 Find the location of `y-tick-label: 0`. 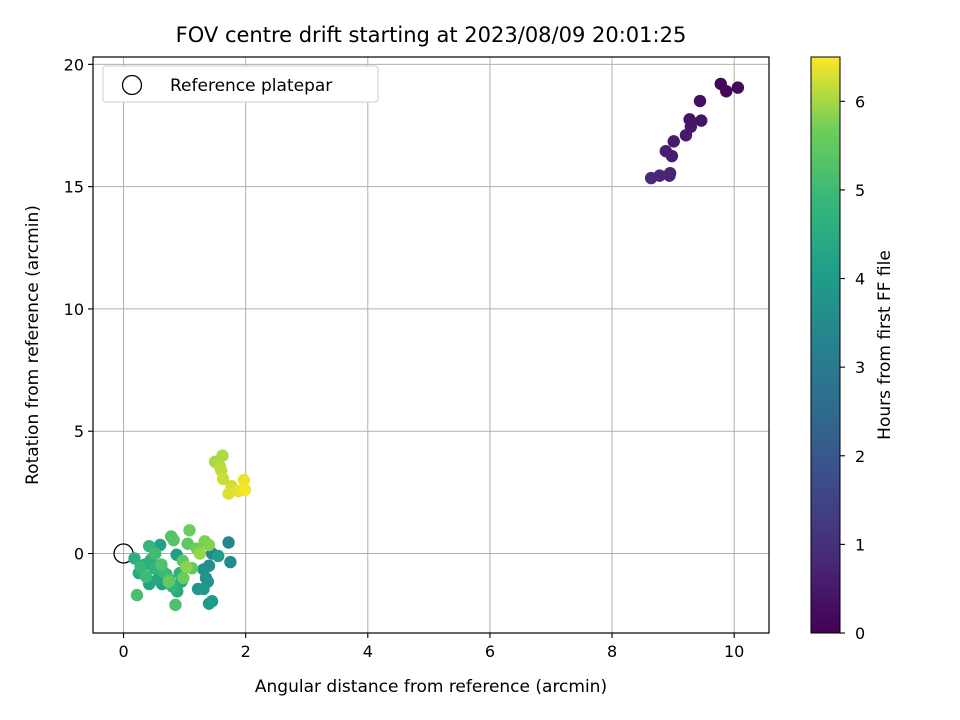

y-tick-label: 0 is located at coordinates (79, 554).